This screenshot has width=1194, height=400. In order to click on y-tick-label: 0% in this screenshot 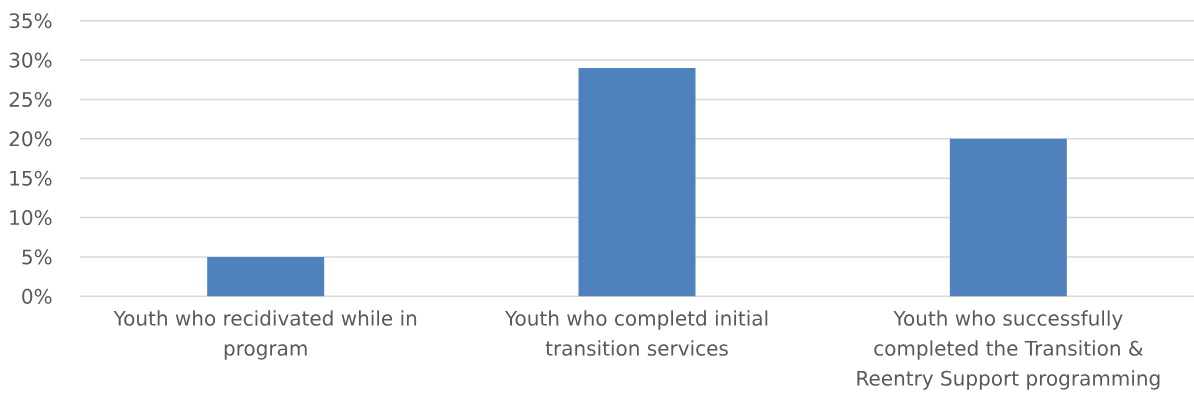, I will do `click(37, 296)`.